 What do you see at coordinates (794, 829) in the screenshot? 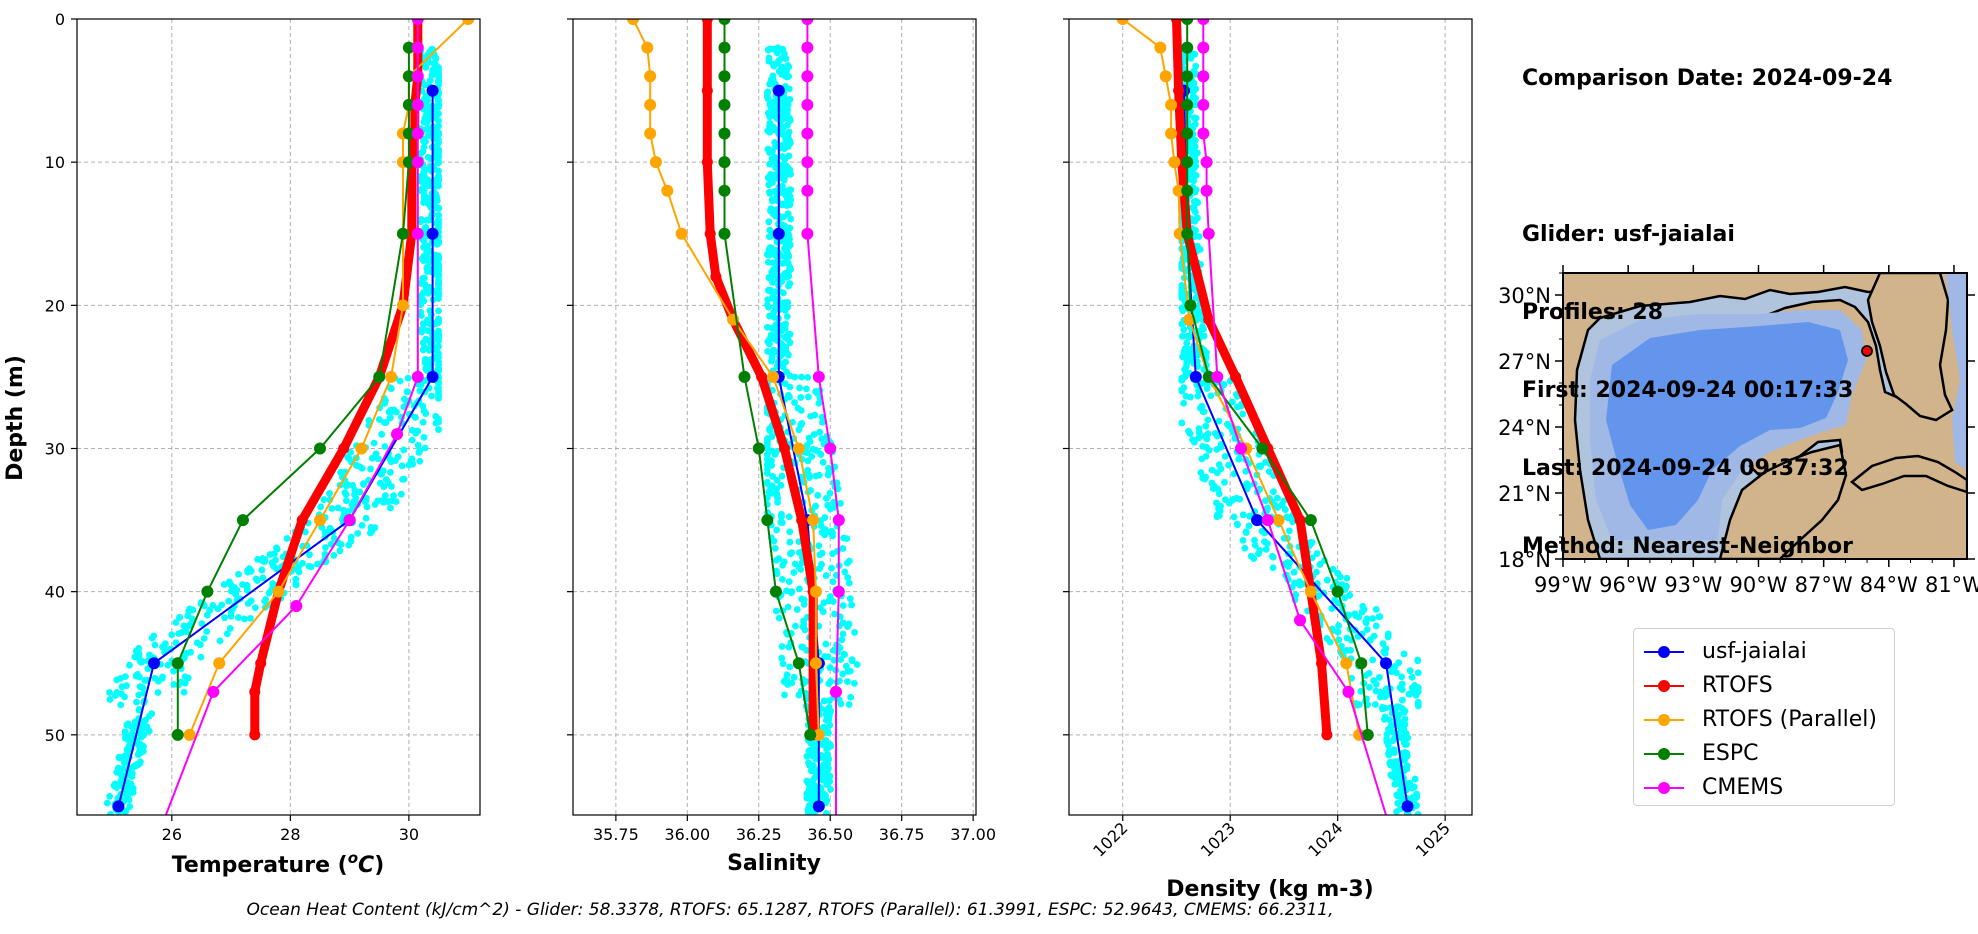
I see `salinity-x-ticks: 35.75 36.00 36.25 36.50 36.75 37.00` at bounding box center [794, 829].